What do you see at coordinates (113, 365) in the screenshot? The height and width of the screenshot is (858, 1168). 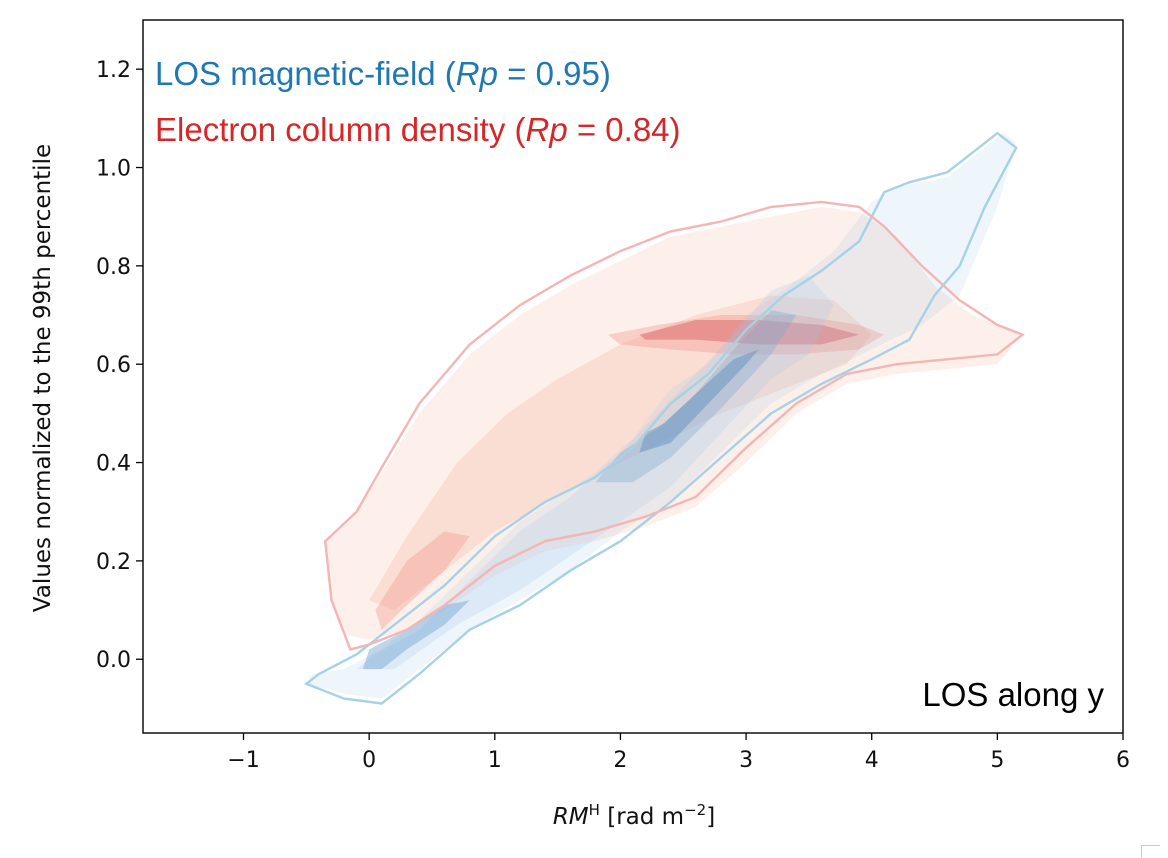 I see `y-tick-label: 0.6` at bounding box center [113, 365].